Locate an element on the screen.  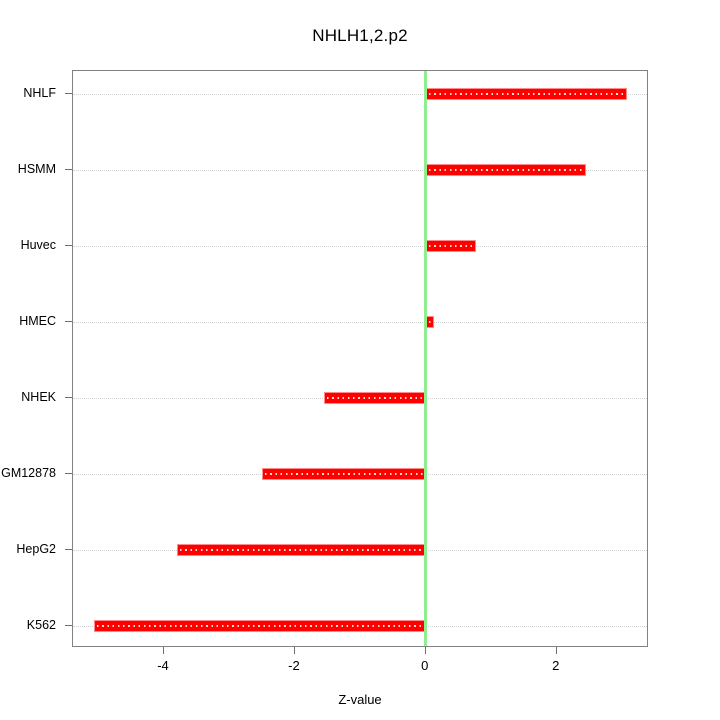
y-axis-label-hsmm: HSMM is located at coordinates (36, 169).